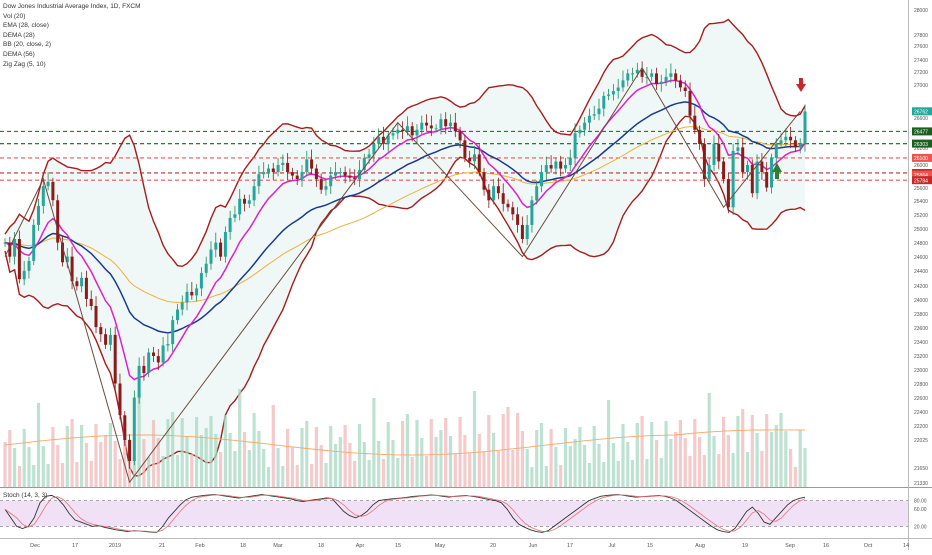 This screenshot has height=555, width=932. What do you see at coordinates (398, 546) in the screenshot?
I see `x-tick-label: 15` at bounding box center [398, 546].